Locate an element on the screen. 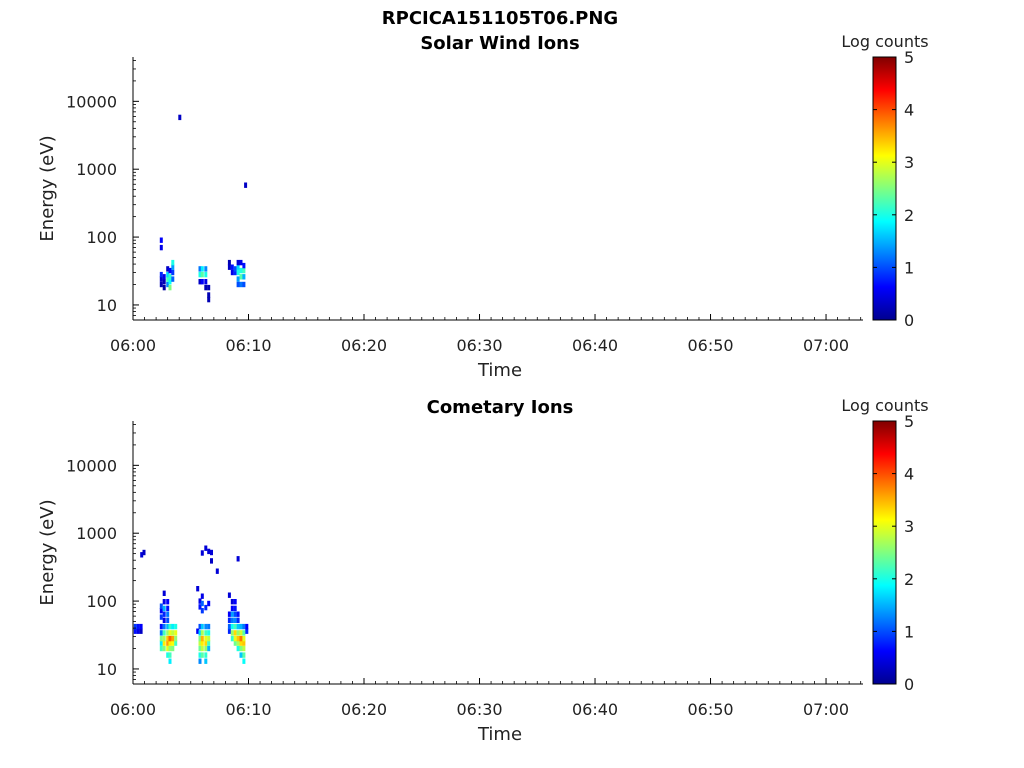 Image resolution: width=1024 pixels, height=768 pixels. plot-title: Cometary Ions is located at coordinates (500, 407).